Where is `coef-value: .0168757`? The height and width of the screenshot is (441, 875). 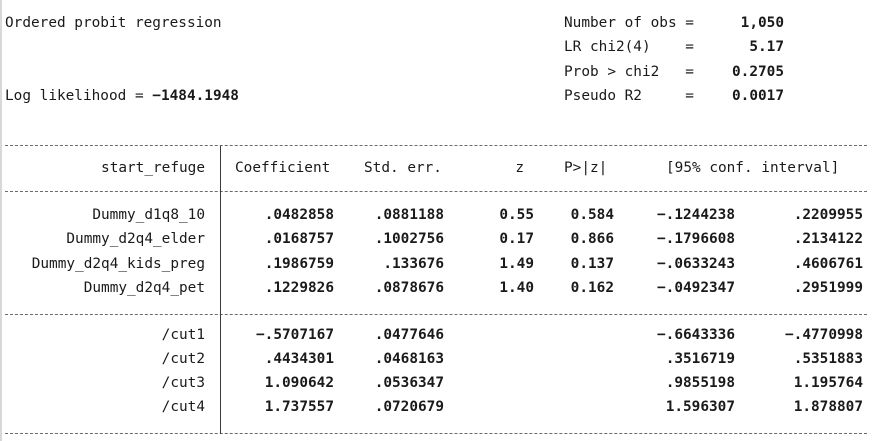
coef-value: .0168757 is located at coordinates (299, 239).